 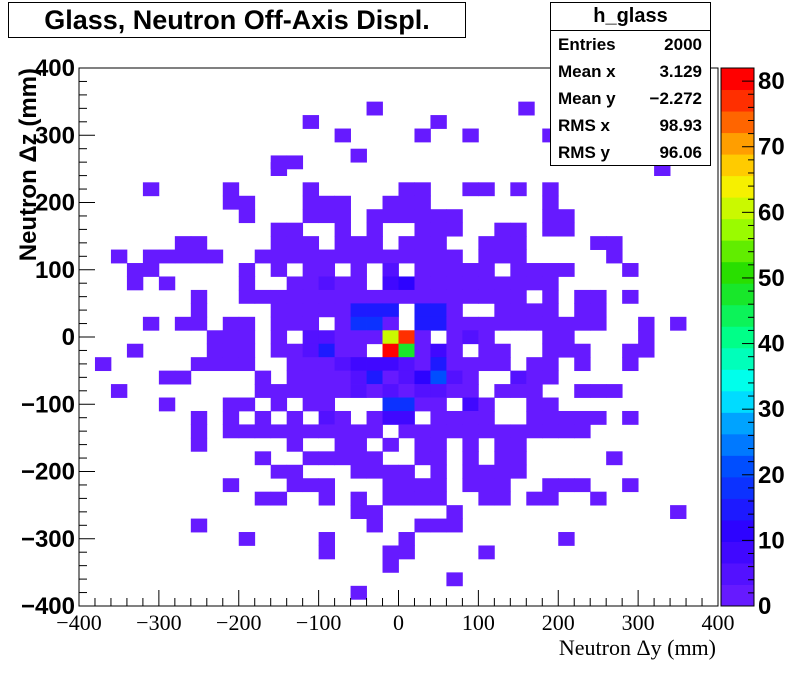 What do you see at coordinates (630, 152) in the screenshot?
I see `stats-row-rms-y: RMS y 96.06` at bounding box center [630, 152].